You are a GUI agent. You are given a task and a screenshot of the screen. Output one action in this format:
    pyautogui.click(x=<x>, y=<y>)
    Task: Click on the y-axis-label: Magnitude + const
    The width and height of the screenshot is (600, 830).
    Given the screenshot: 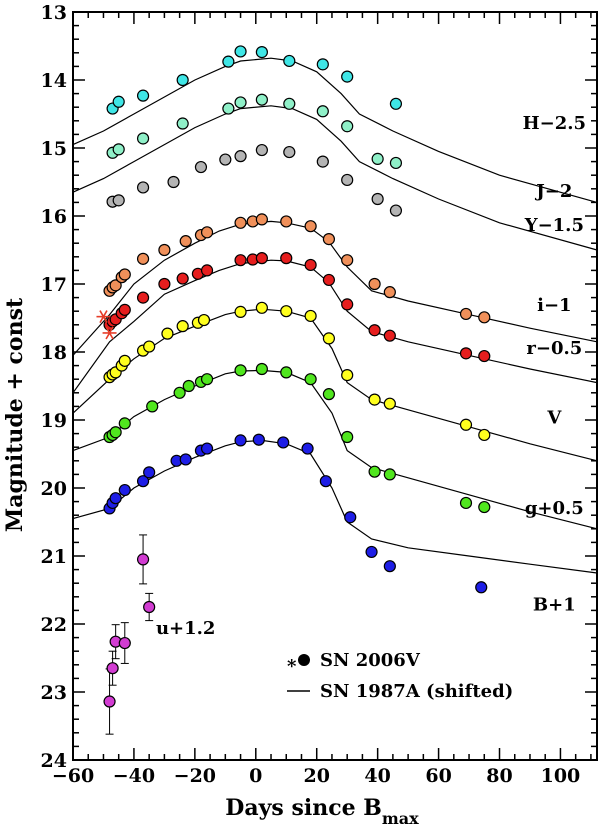 What is the action you would take?
    pyautogui.click(x=15, y=414)
    